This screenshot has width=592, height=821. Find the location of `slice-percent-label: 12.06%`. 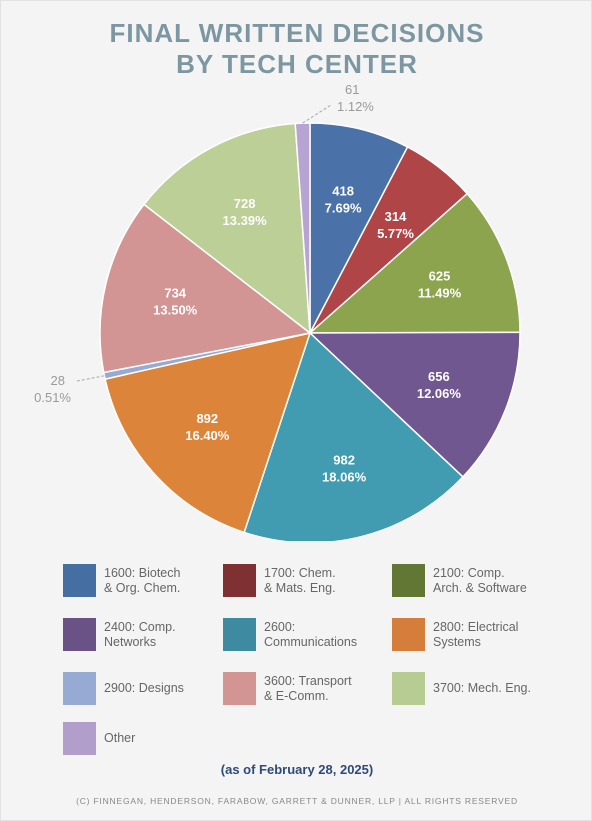

slice-percent-label: 12.06% is located at coordinates (439, 393).